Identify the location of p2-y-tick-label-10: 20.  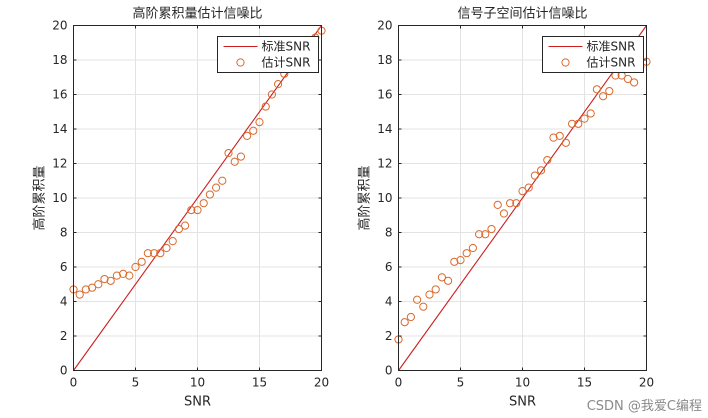
(384, 26).